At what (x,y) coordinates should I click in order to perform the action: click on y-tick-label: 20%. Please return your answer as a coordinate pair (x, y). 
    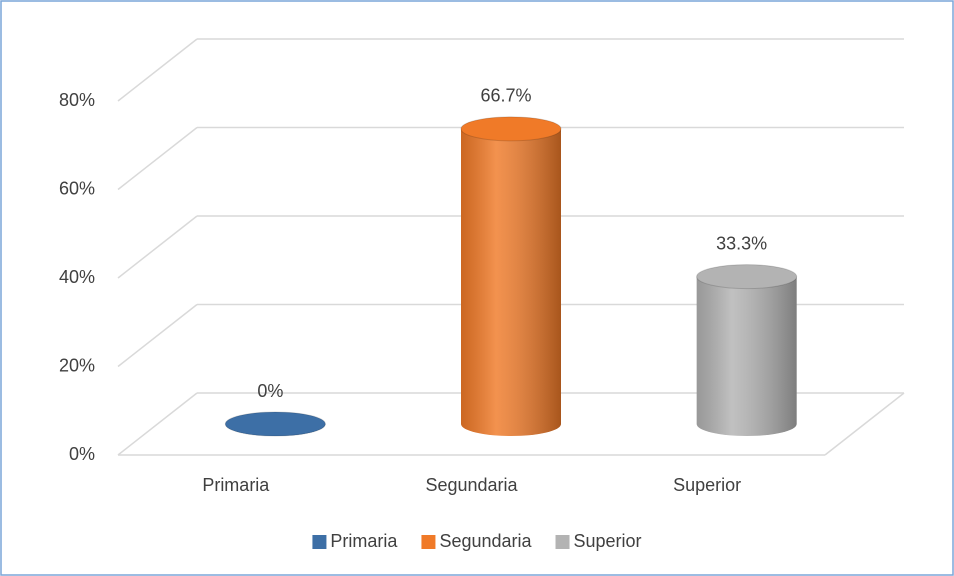
    Looking at the image, I should click on (77, 365).